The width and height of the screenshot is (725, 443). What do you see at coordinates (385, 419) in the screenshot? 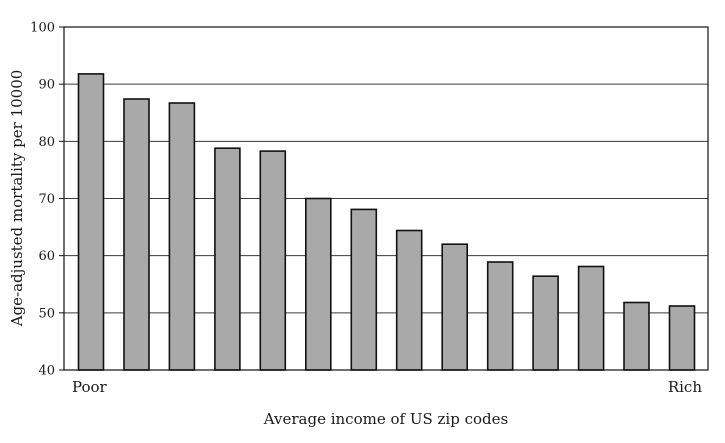
I see `x-axis-label: Average income of US zip codes` at bounding box center [385, 419].